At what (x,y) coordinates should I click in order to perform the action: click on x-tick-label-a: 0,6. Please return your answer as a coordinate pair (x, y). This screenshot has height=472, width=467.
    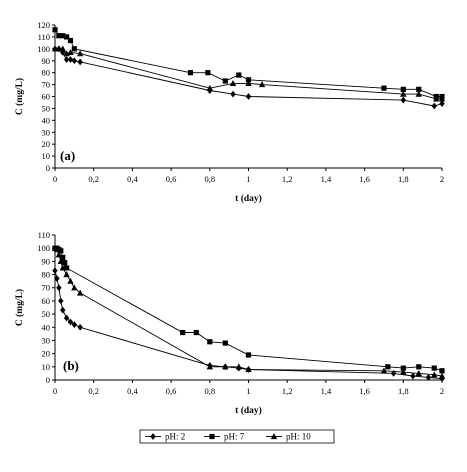
    Looking at the image, I should click on (171, 179).